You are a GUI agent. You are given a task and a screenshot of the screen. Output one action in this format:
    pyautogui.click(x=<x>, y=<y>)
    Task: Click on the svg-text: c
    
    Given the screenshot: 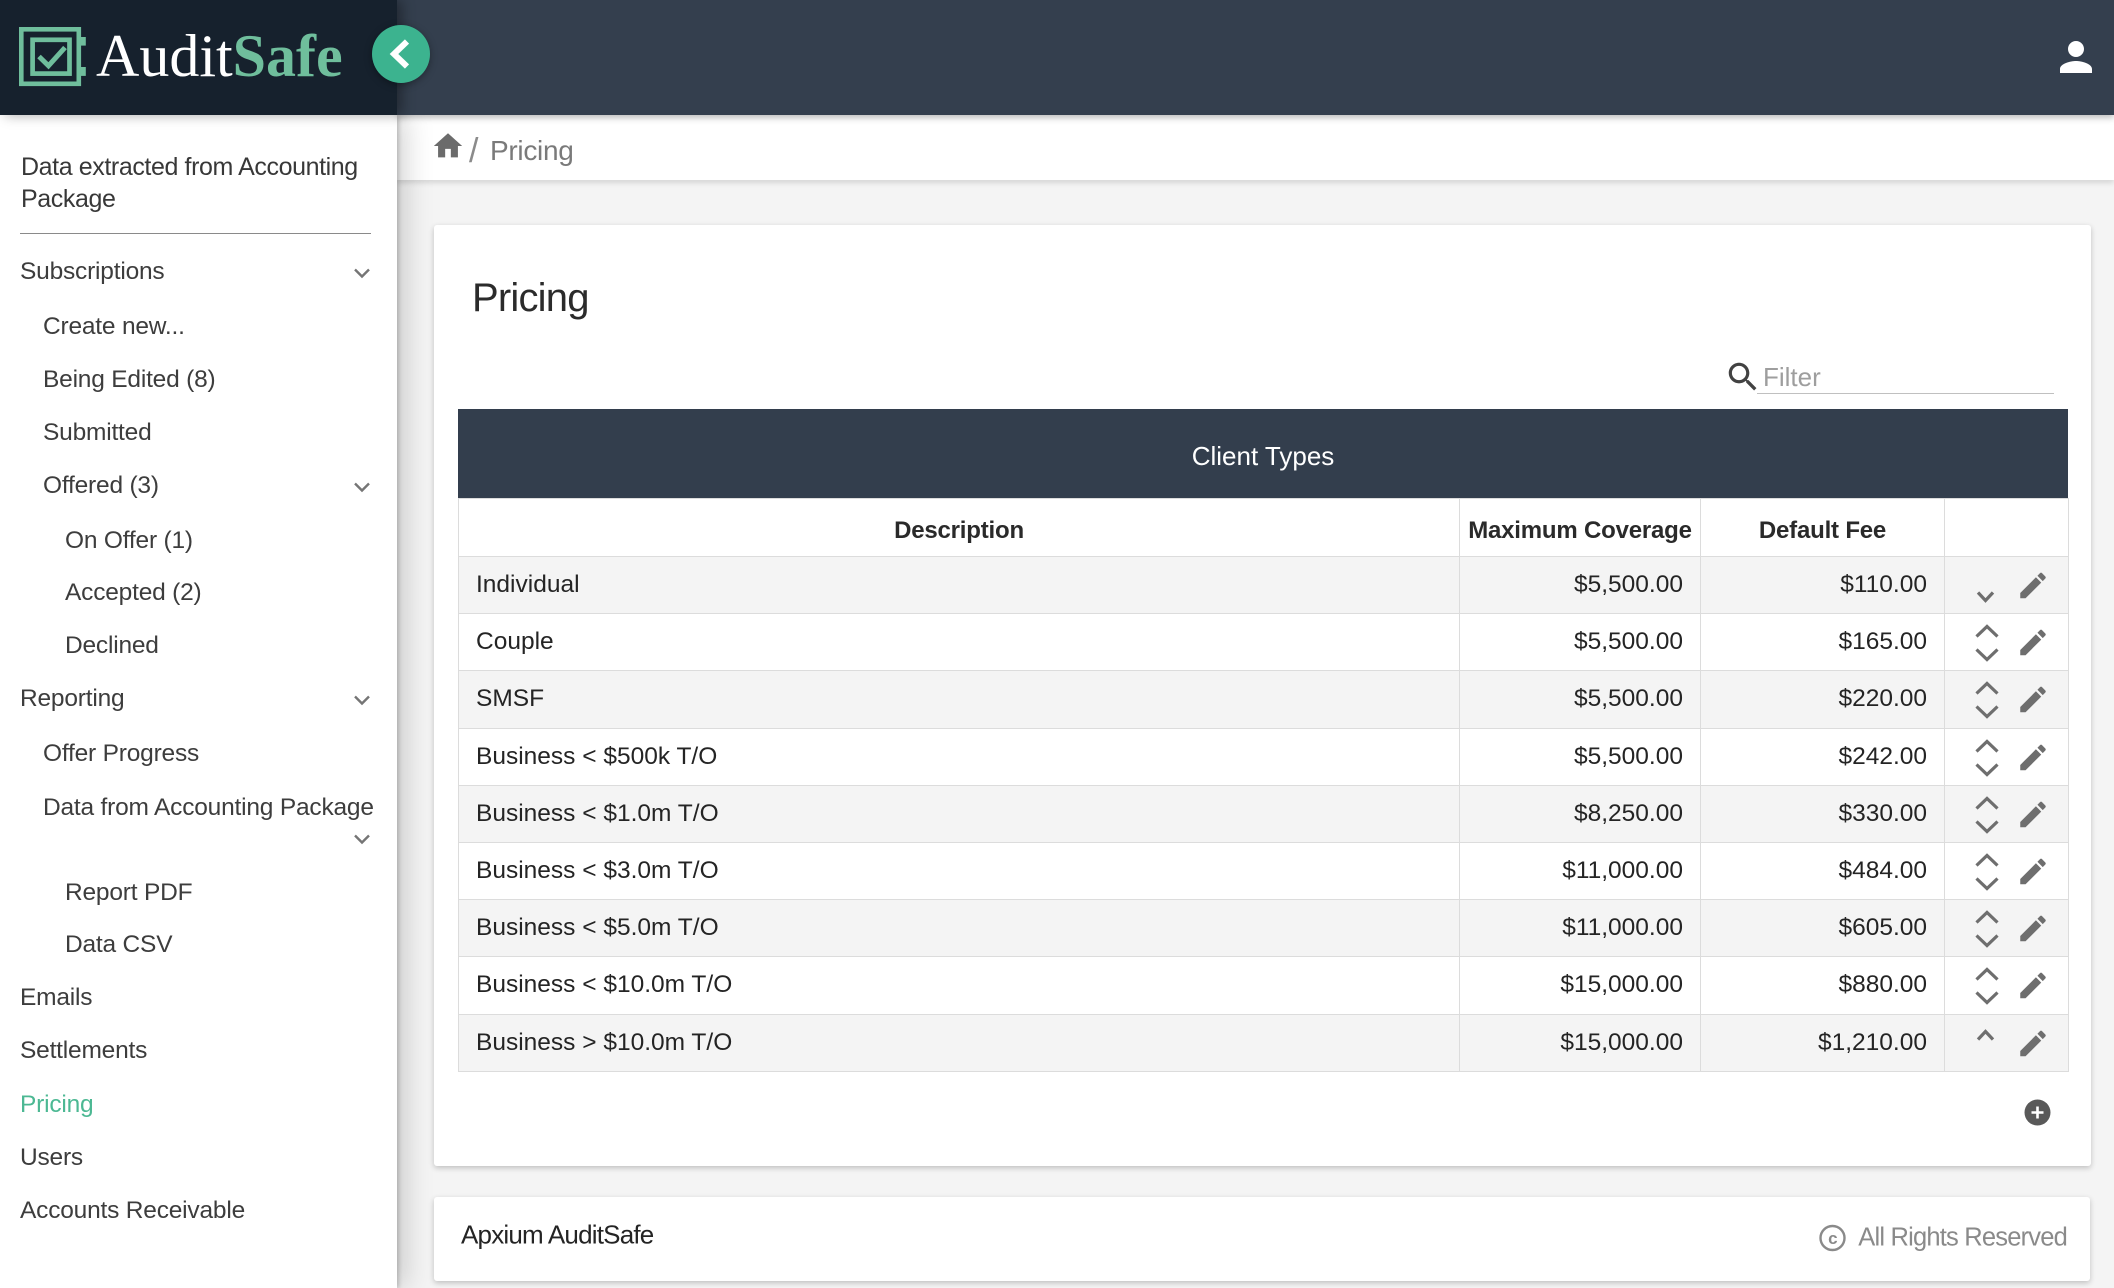 What is the action you would take?
    pyautogui.click(x=1832, y=1238)
    